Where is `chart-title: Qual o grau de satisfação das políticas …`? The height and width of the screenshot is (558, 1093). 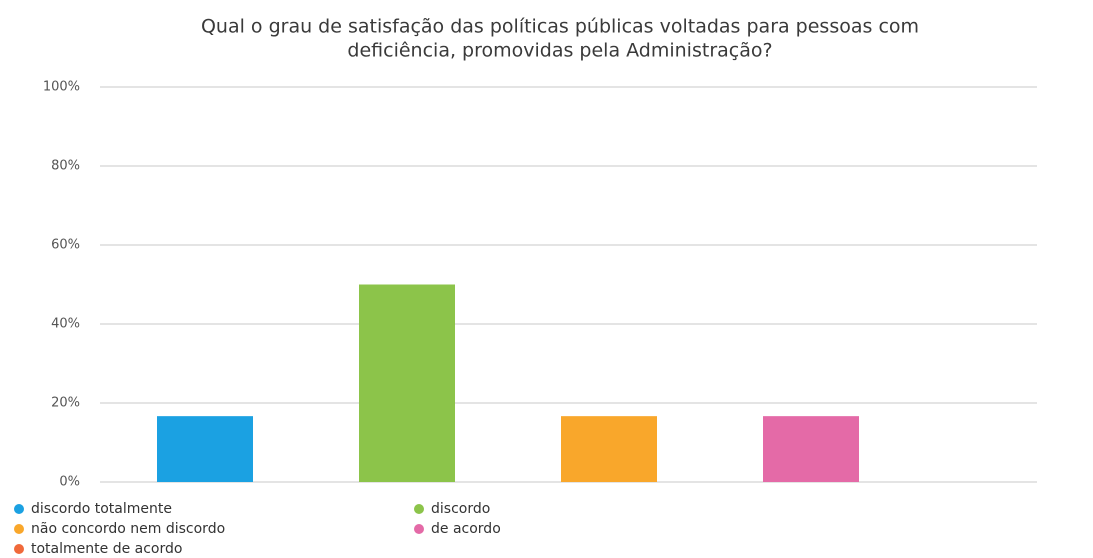
chart-title: Qual o grau de satisfação das políticas … is located at coordinates (560, 27).